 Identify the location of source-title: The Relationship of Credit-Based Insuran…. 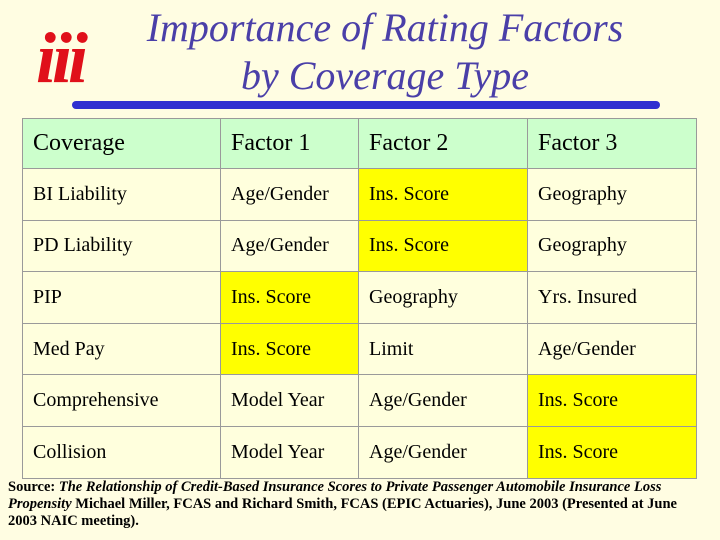
(335, 495).